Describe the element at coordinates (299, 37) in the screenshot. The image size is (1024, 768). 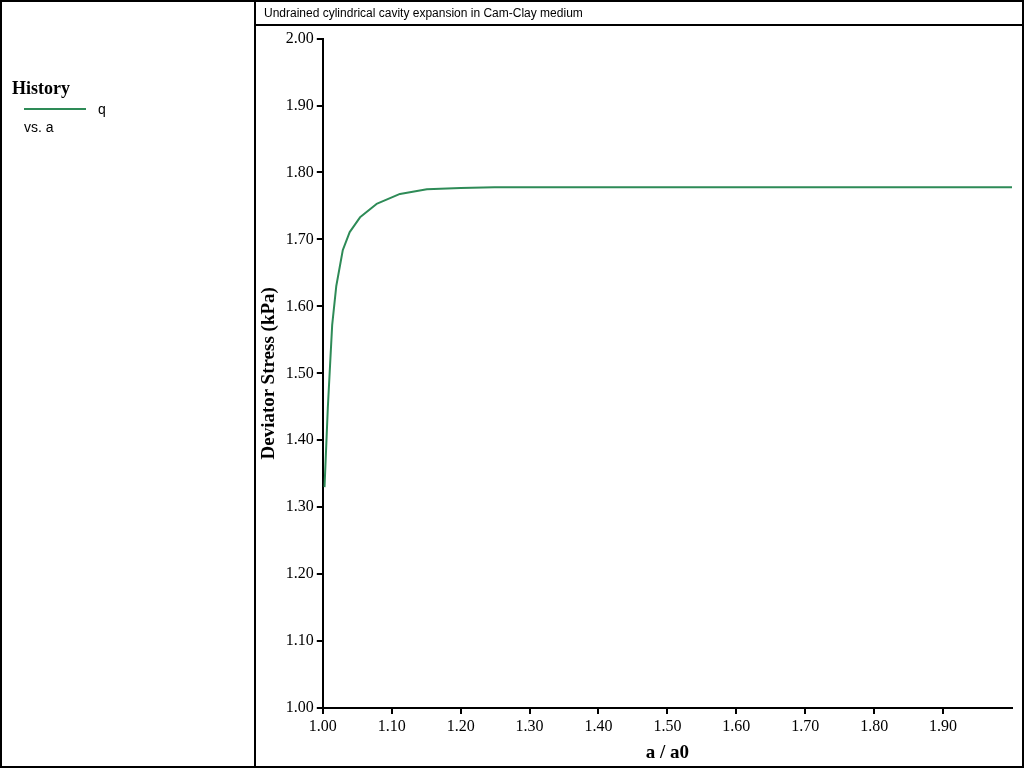
I see `y-tick-label: 2.00` at that location.